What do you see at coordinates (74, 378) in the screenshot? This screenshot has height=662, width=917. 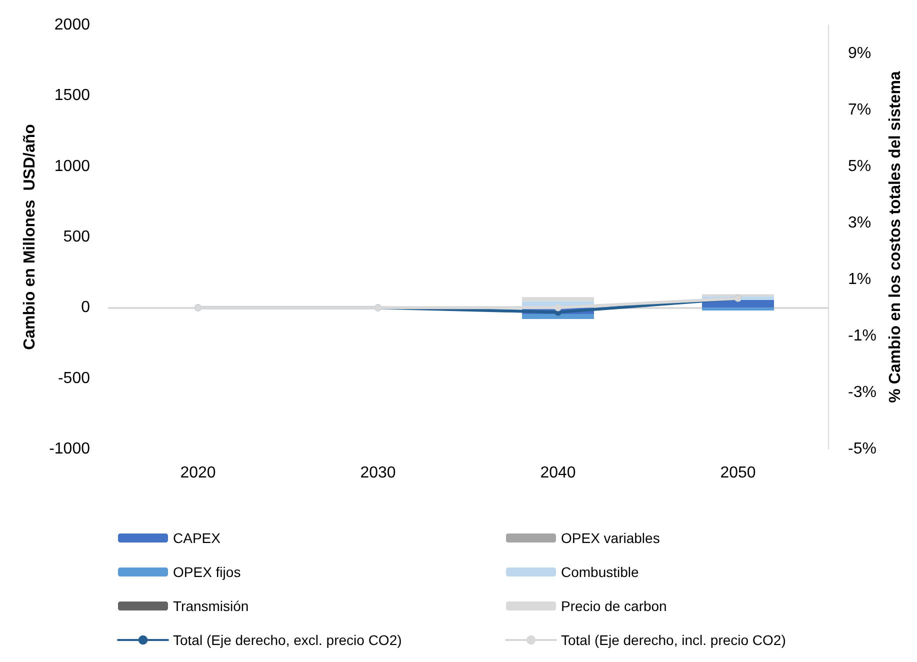 I see `y-tick-label: -500` at bounding box center [74, 378].